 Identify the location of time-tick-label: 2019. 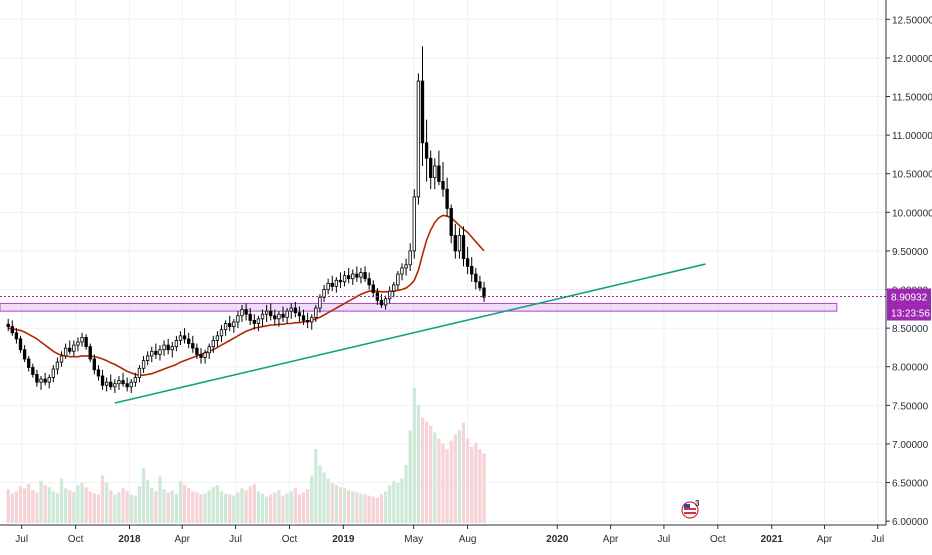
(343, 539).